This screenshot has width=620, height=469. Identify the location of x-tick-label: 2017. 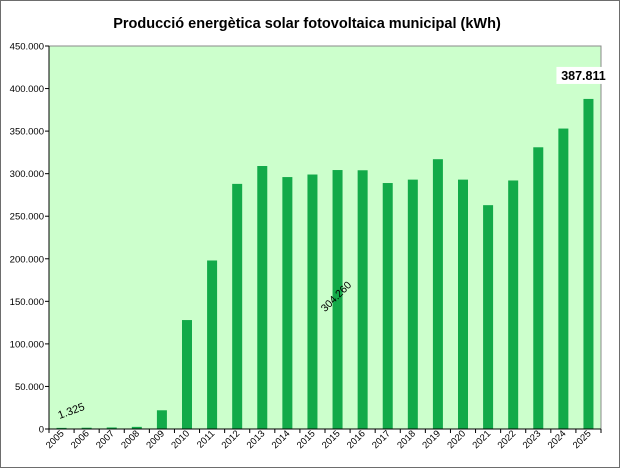
(381, 439).